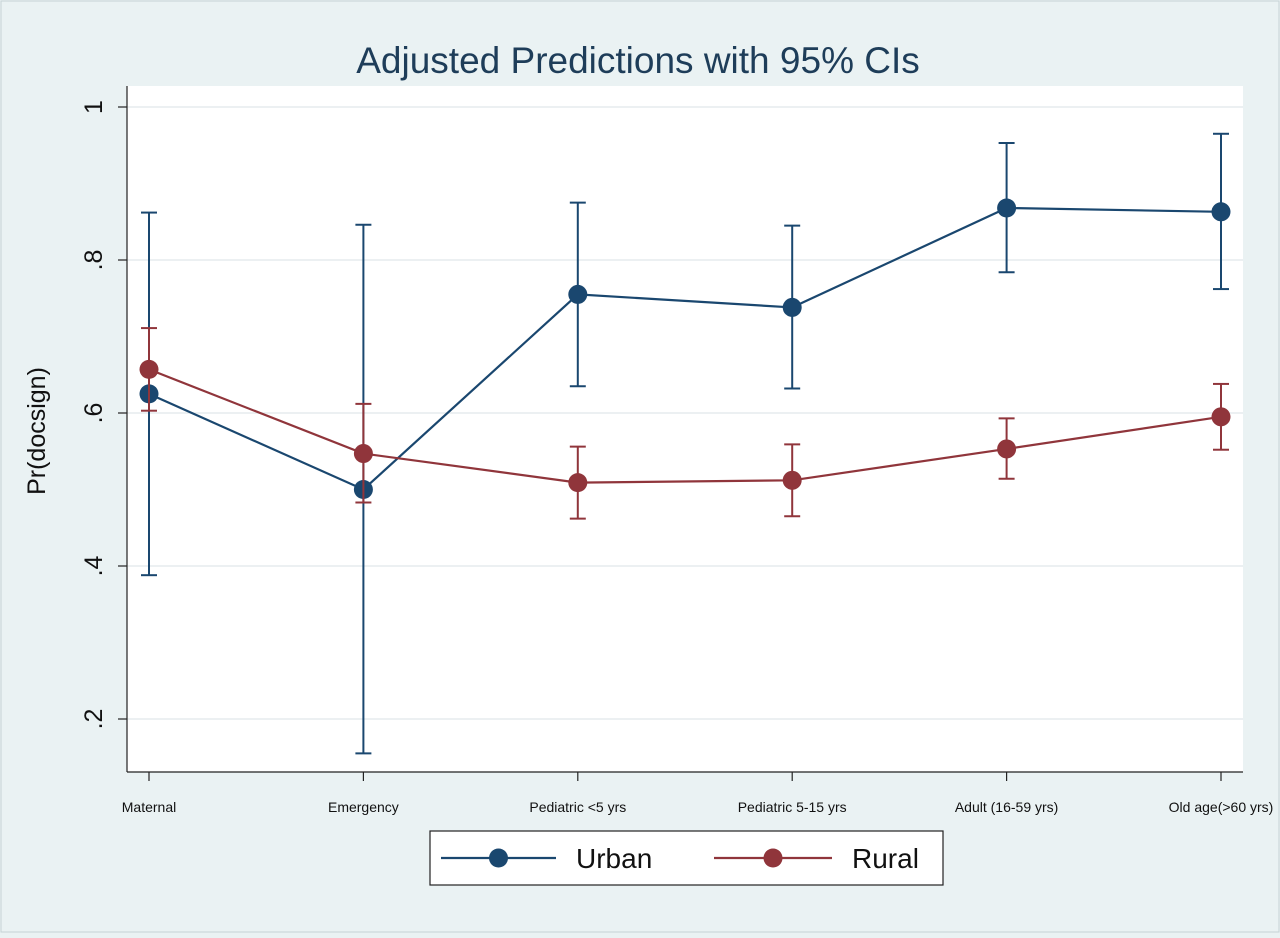  Describe the element at coordinates (1006, 807) in the screenshot. I see `x-tick-label: Adult (16-59 yrs)` at that location.